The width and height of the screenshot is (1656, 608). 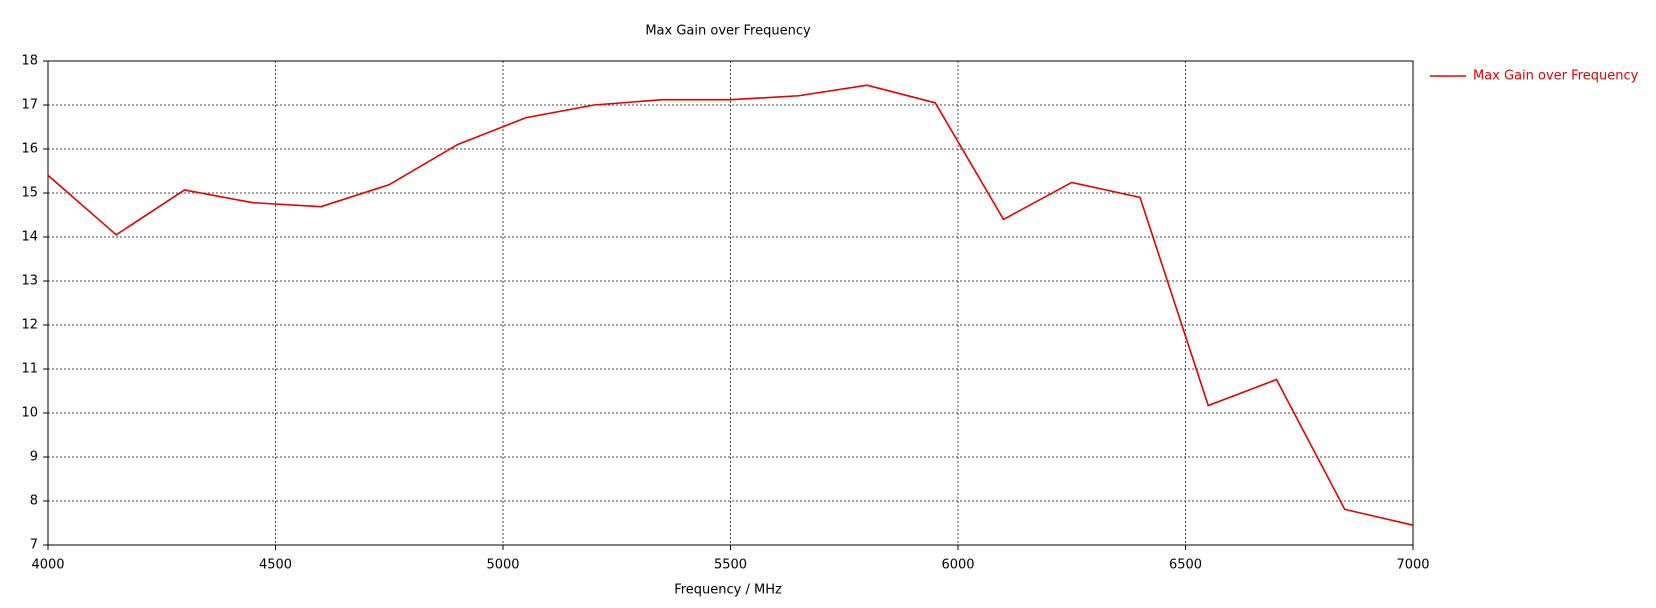 I want to click on y-tick-label: 8, so click(x=34, y=501).